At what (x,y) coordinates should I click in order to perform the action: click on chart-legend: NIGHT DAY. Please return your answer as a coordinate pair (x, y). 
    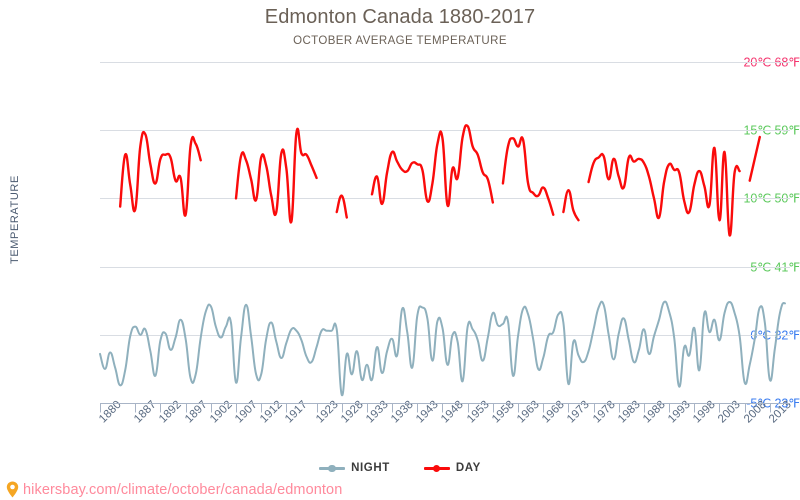
    Looking at the image, I should click on (400, 468).